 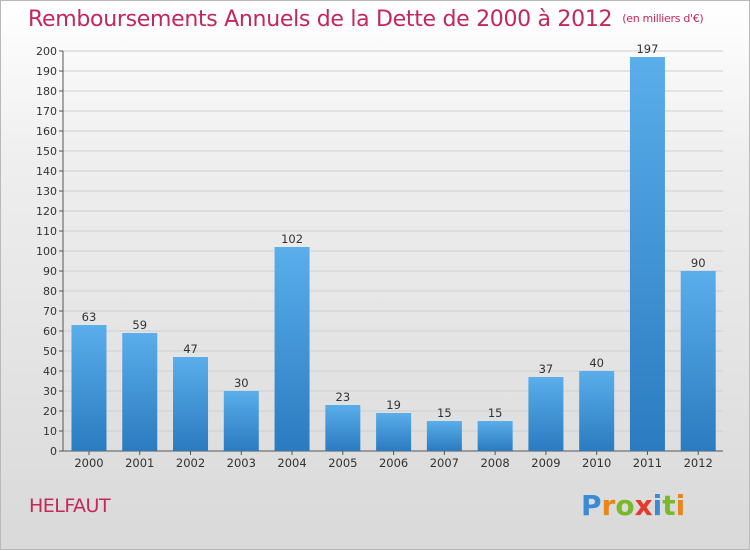 I want to click on bar-2005, so click(x=343, y=428).